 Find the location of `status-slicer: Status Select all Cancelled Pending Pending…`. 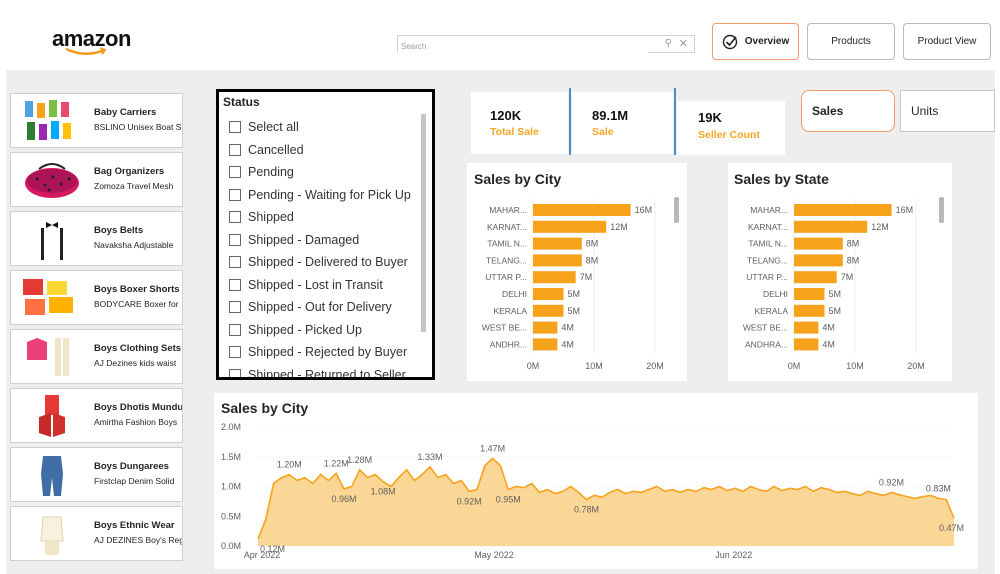

status-slicer: Status Select all Cancelled Pending Pending… is located at coordinates (325, 234).